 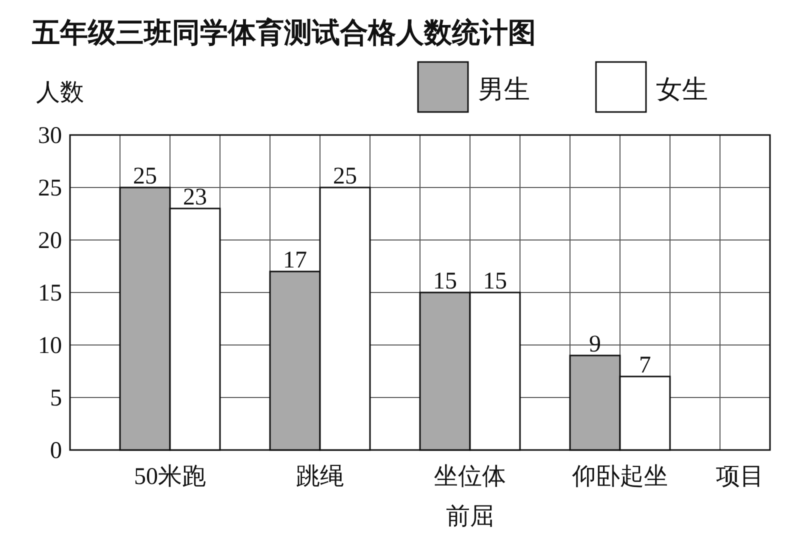 What do you see at coordinates (645, 365) in the screenshot?
I see `data-label: 7` at bounding box center [645, 365].